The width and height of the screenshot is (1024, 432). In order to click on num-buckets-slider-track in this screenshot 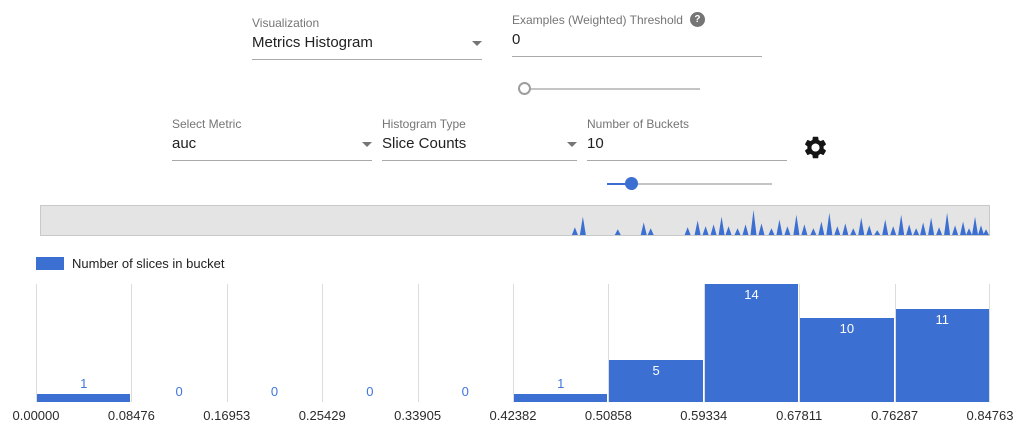, I will do `click(689, 184)`.